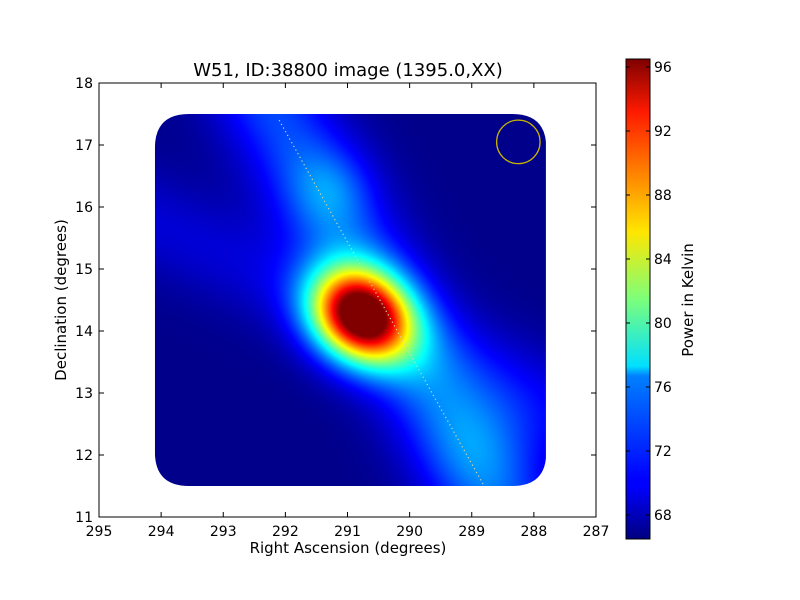  Describe the element at coordinates (663, 260) in the screenshot. I see `colorbar-tick-label: 84` at that location.